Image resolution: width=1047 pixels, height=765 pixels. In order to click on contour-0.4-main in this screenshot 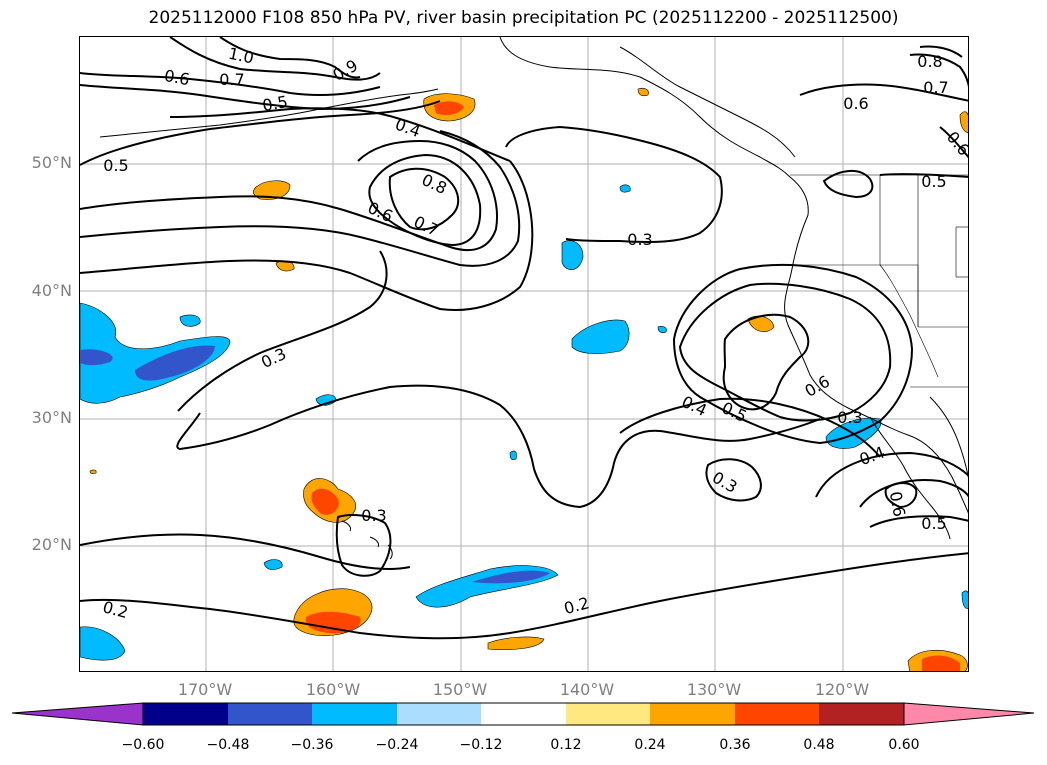, I will do `click(307, 235)`.